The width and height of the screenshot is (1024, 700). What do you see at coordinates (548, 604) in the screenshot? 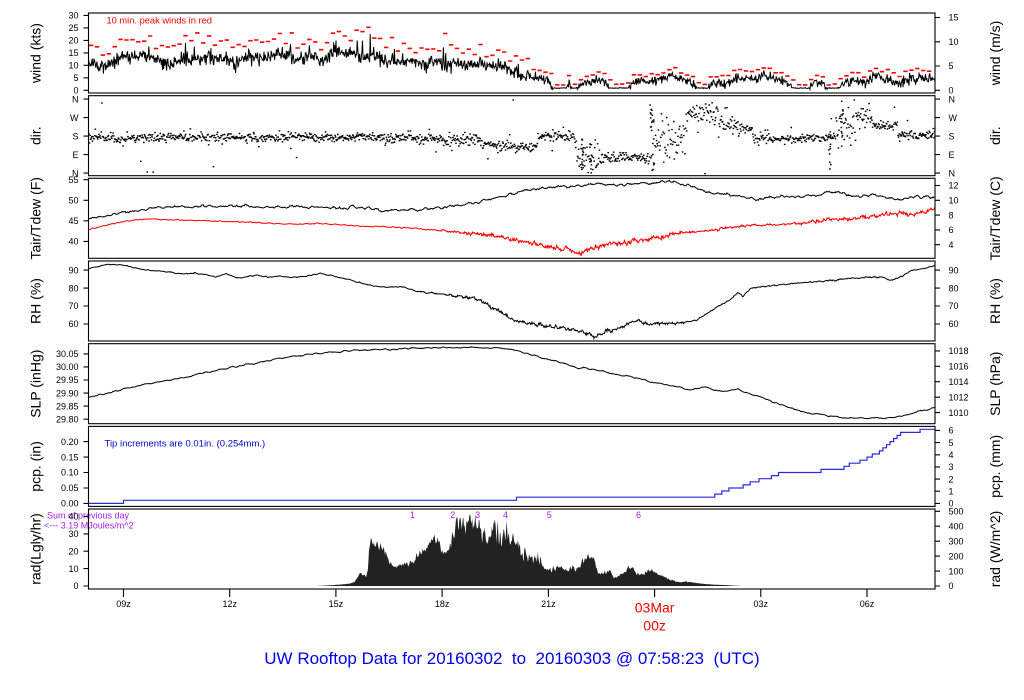
I see `svg-text: 21z` at bounding box center [548, 604].